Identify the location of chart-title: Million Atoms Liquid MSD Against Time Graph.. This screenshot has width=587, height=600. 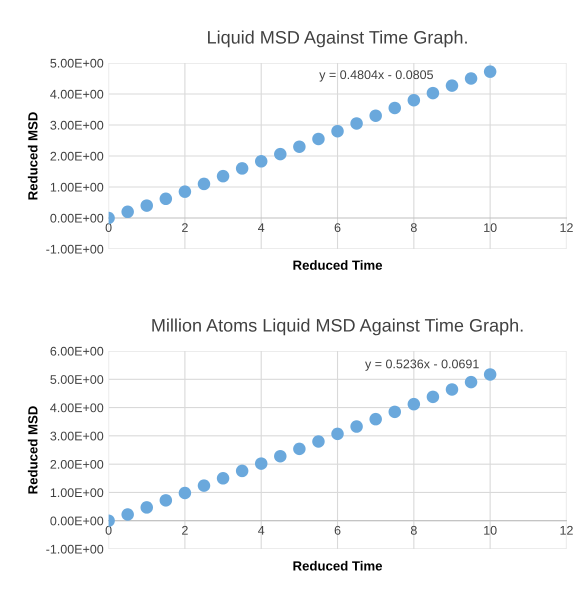
(337, 327).